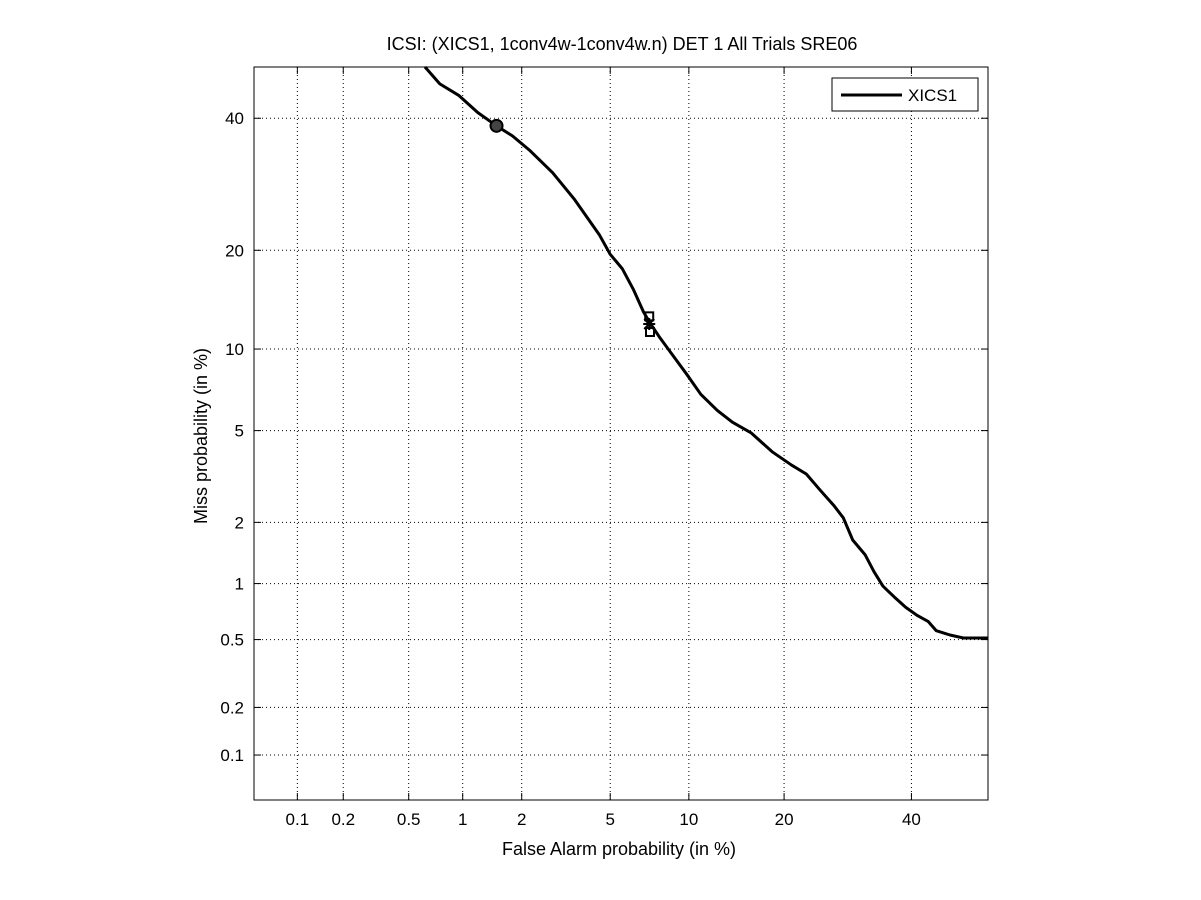 The image size is (1201, 900). What do you see at coordinates (239, 431) in the screenshot?
I see `y-tick-label: 5` at bounding box center [239, 431].